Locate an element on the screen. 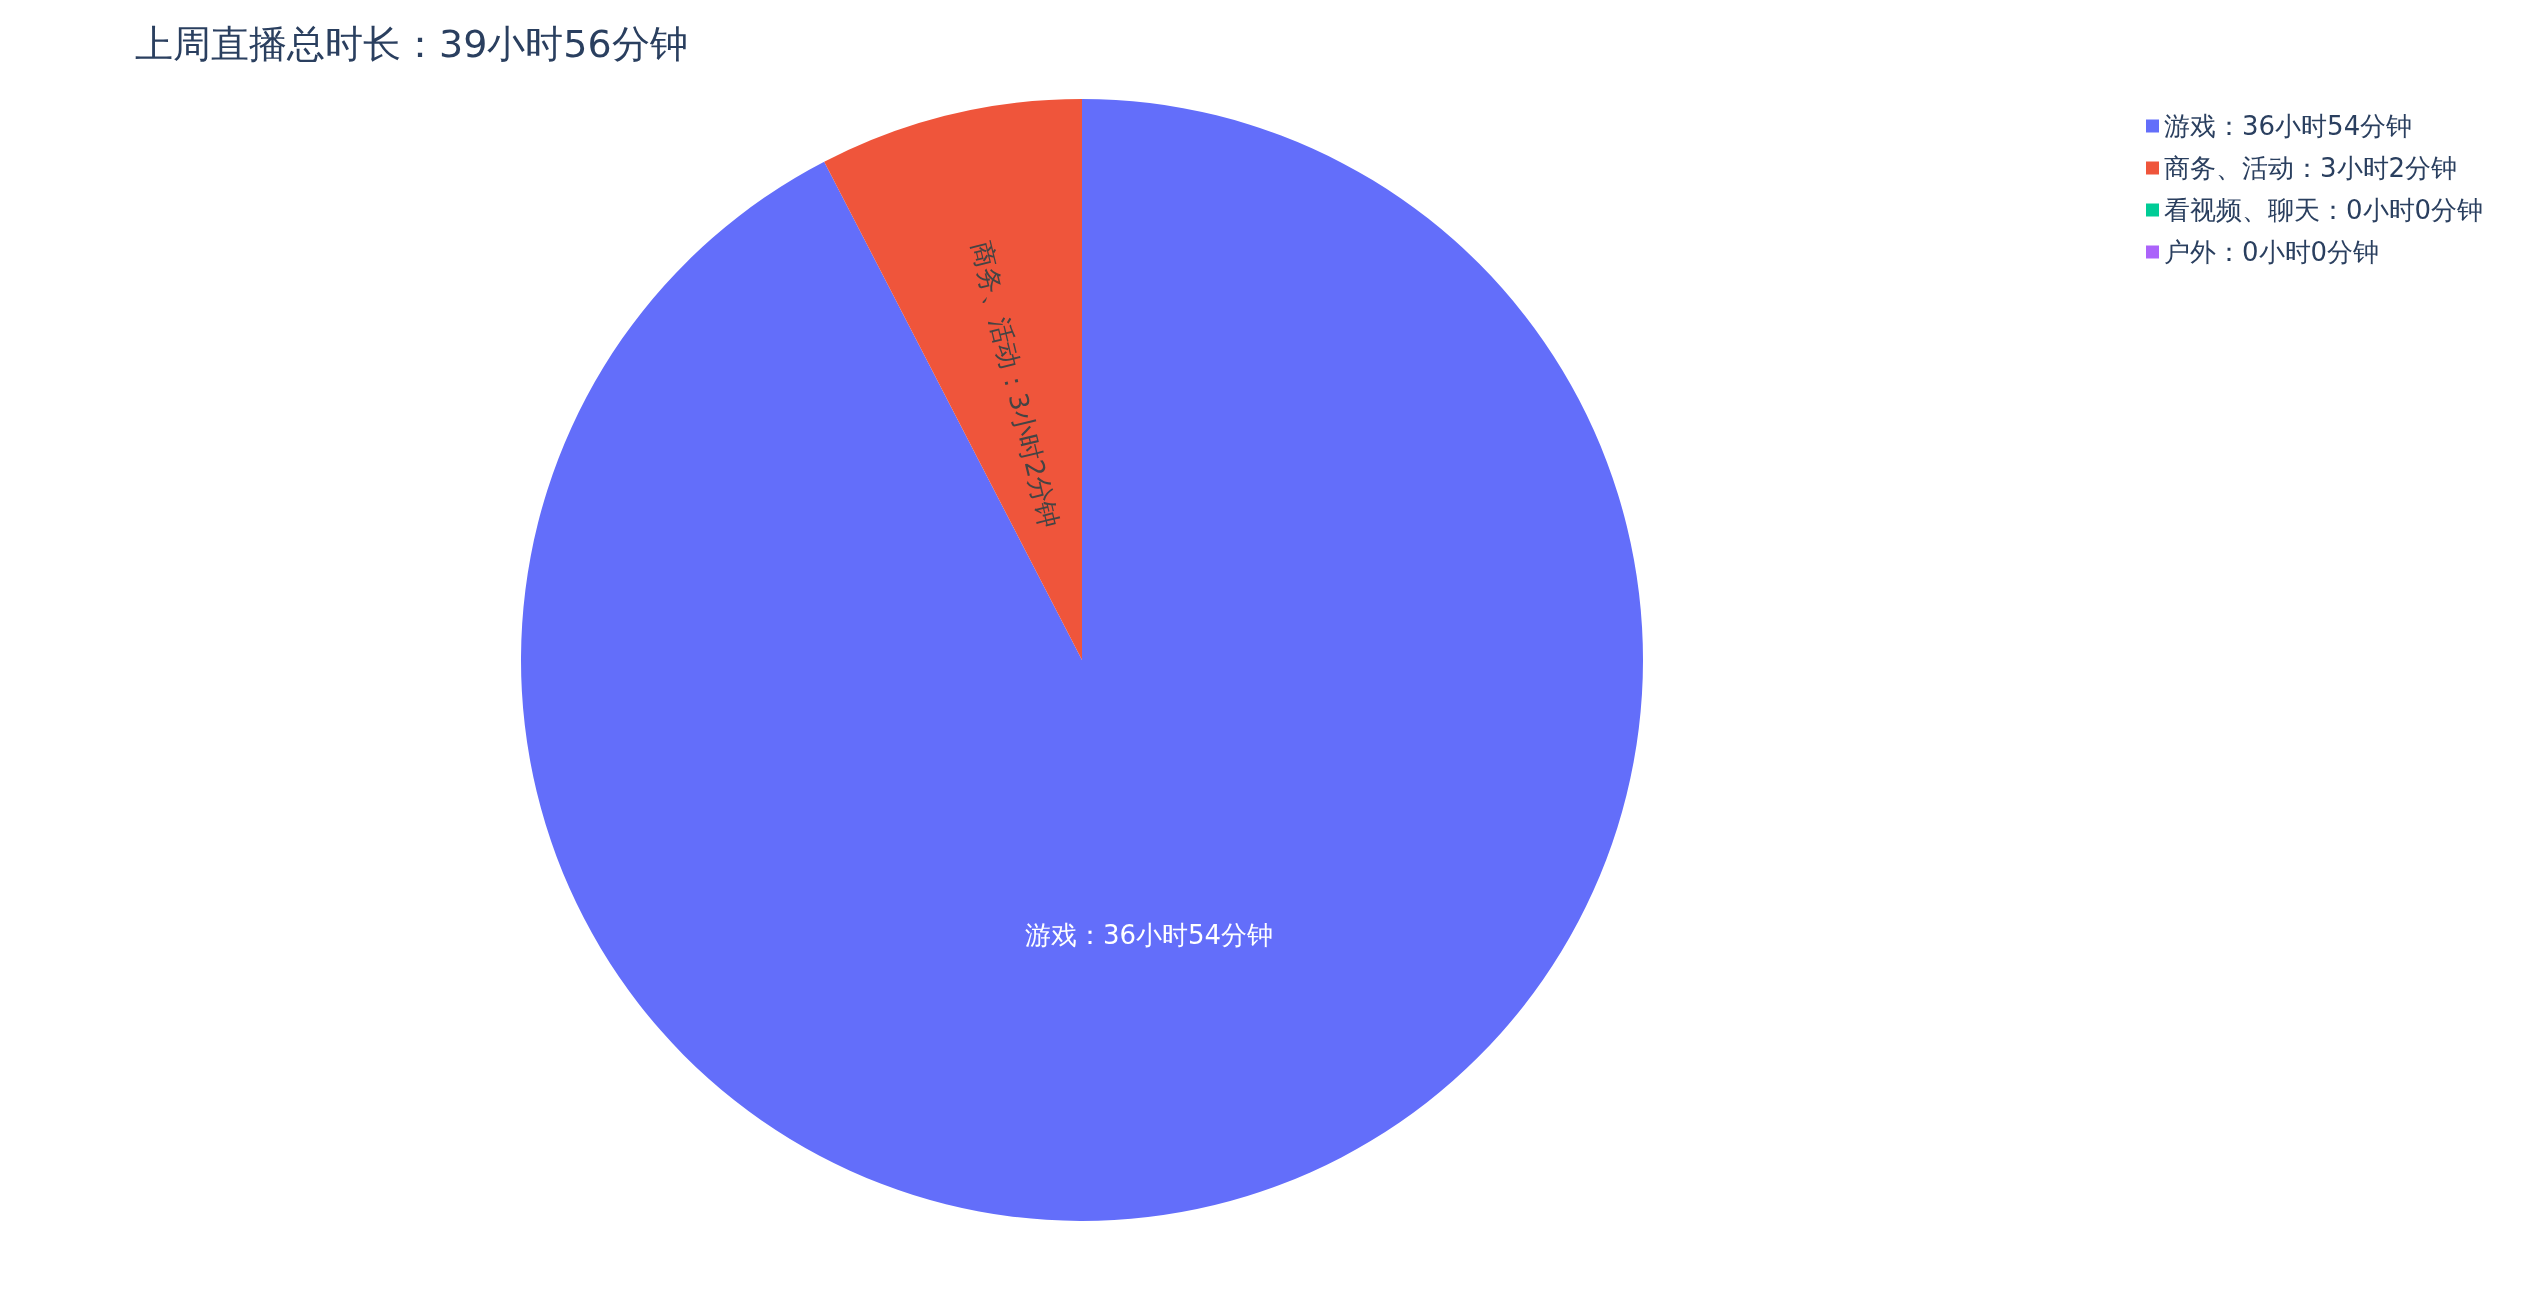  legend-label: 商务、活动：3小时2分钟 is located at coordinates (2311, 168).